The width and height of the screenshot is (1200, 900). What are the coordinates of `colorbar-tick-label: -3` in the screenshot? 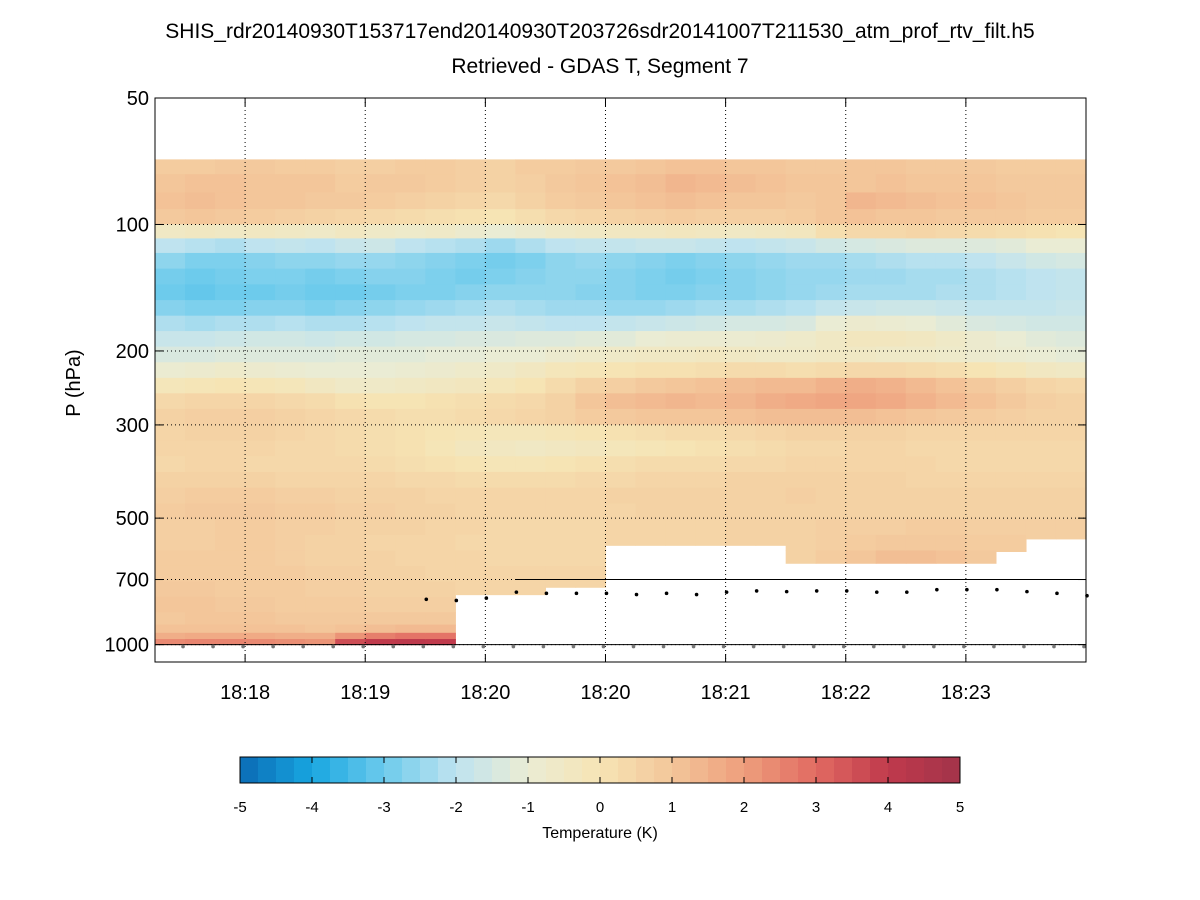 It's located at (383, 807).